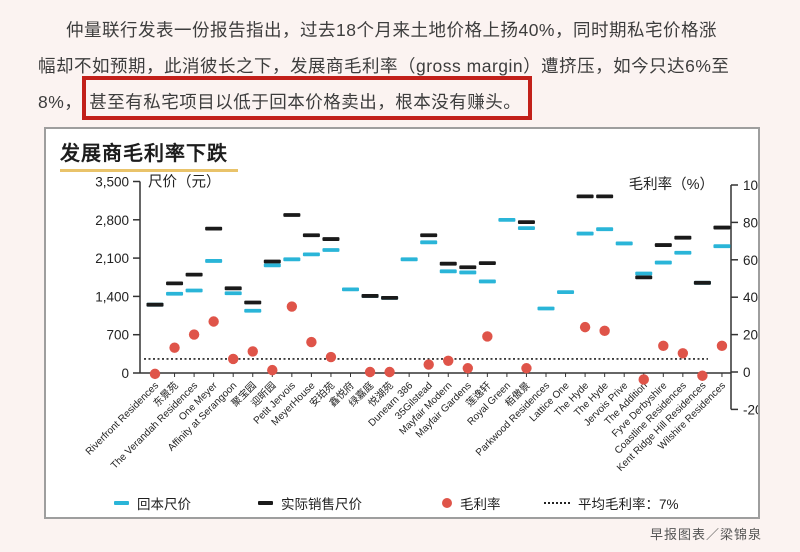  Describe the element at coordinates (121, 503) in the screenshot. I see `breakeven-dash-icon` at that location.